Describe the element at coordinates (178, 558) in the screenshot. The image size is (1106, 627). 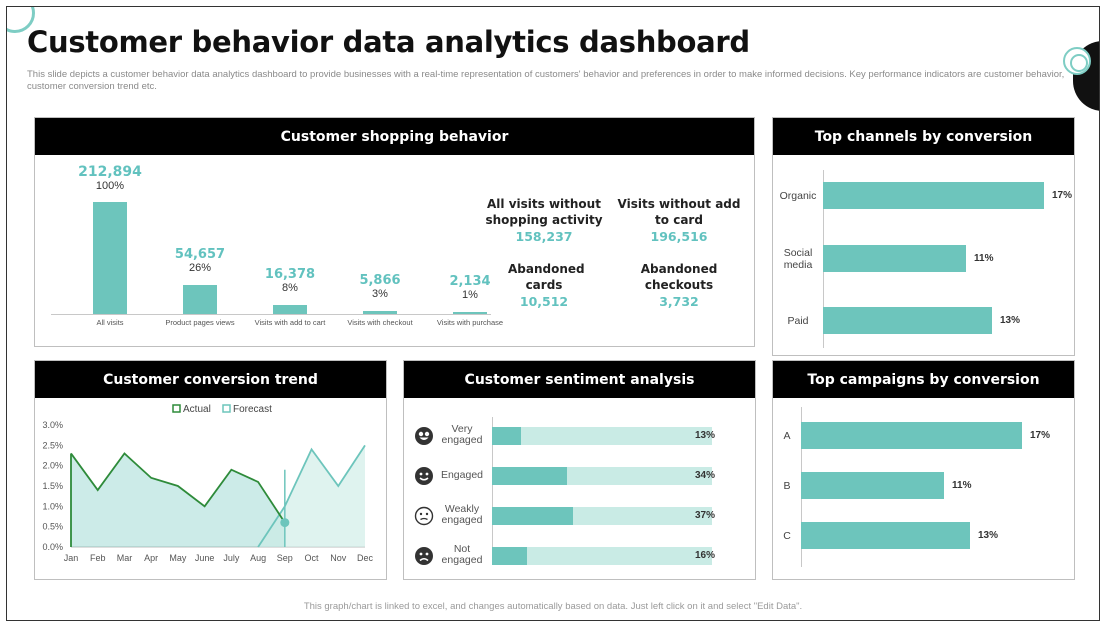
I see `x-tick-label: May` at that location.